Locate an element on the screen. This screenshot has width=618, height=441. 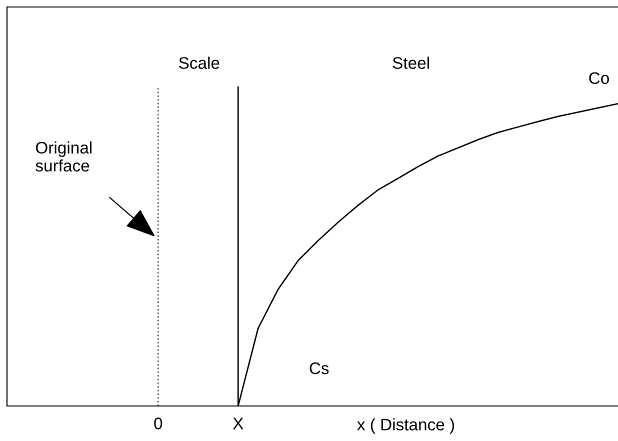
x-axis-title: x ( Distance ) is located at coordinates (405, 426).